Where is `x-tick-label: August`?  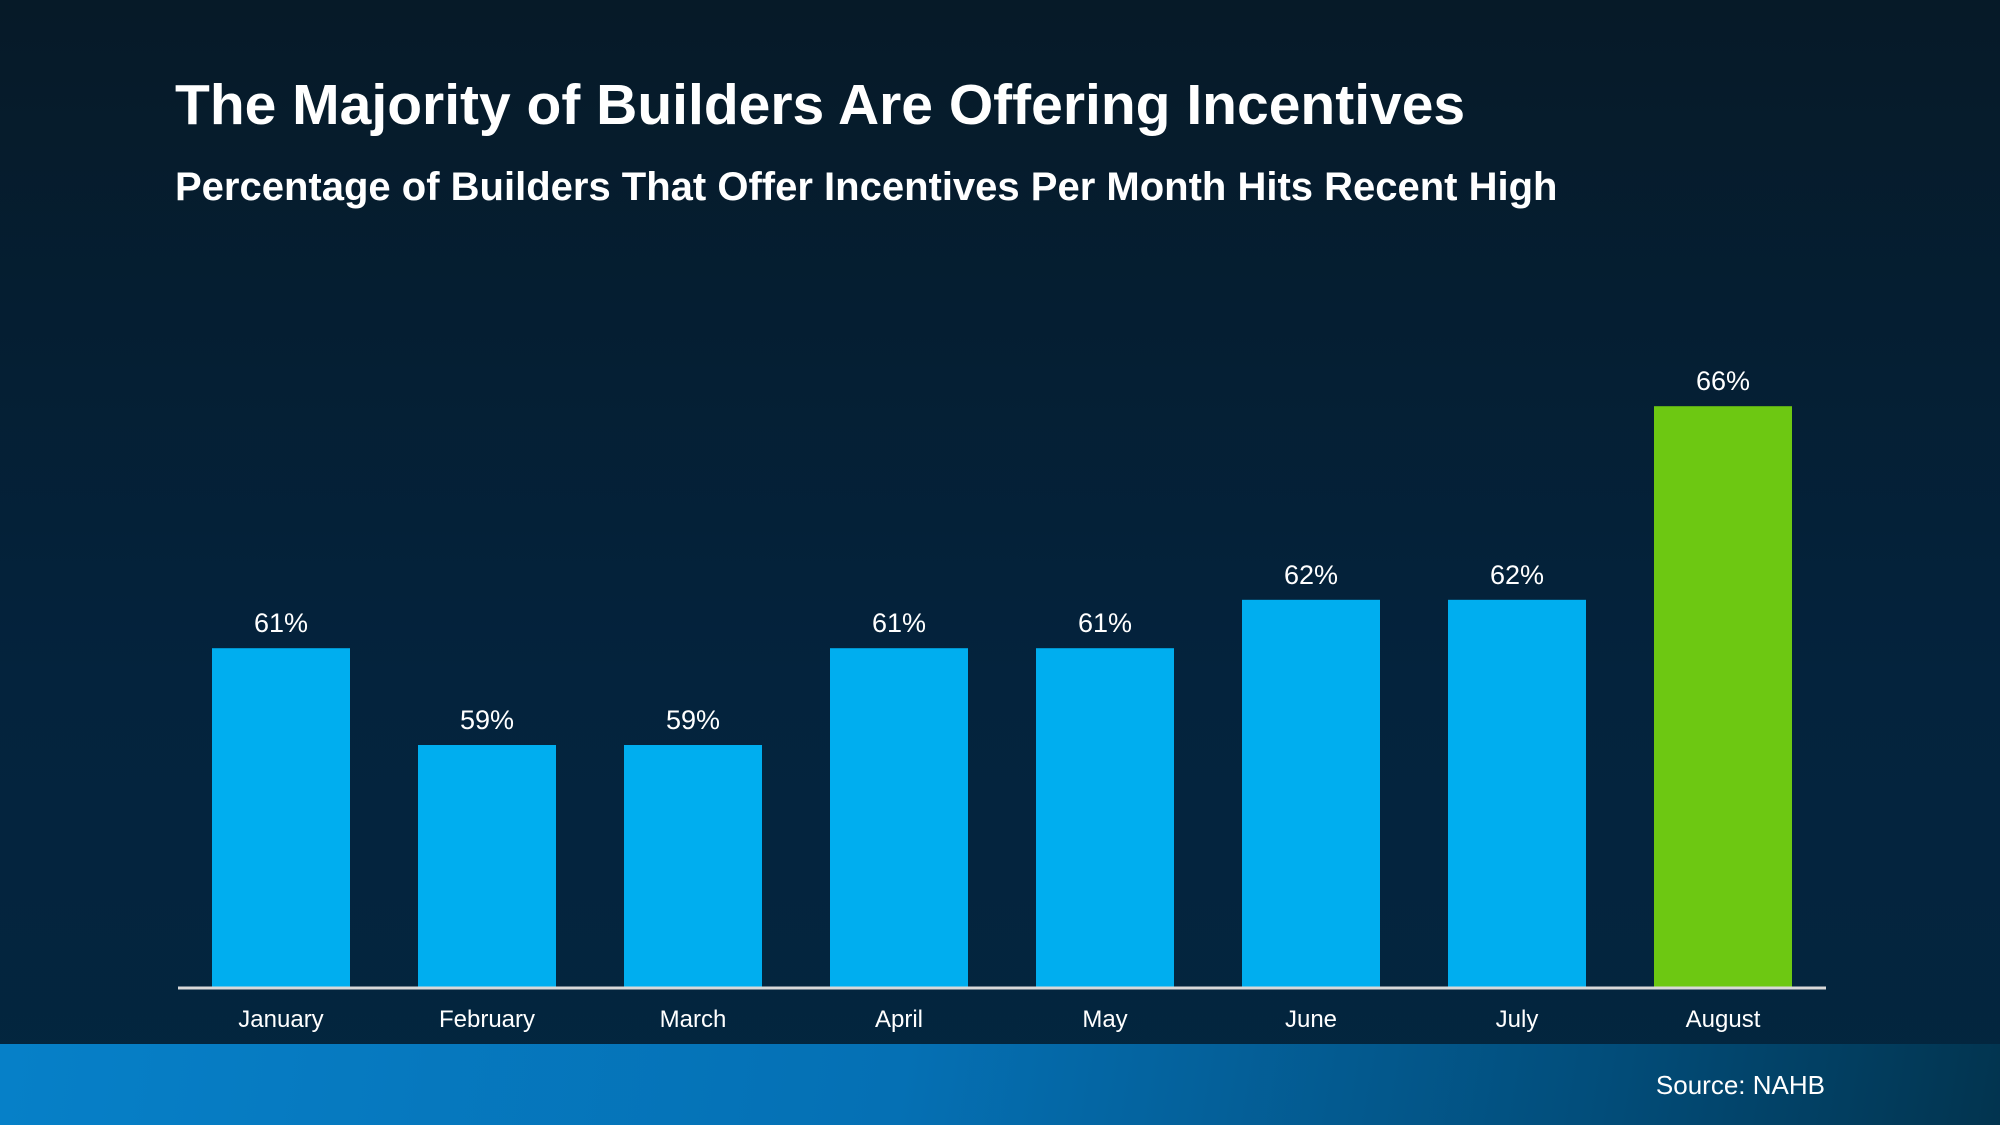
x-tick-label: August is located at coordinates (1723, 1019).